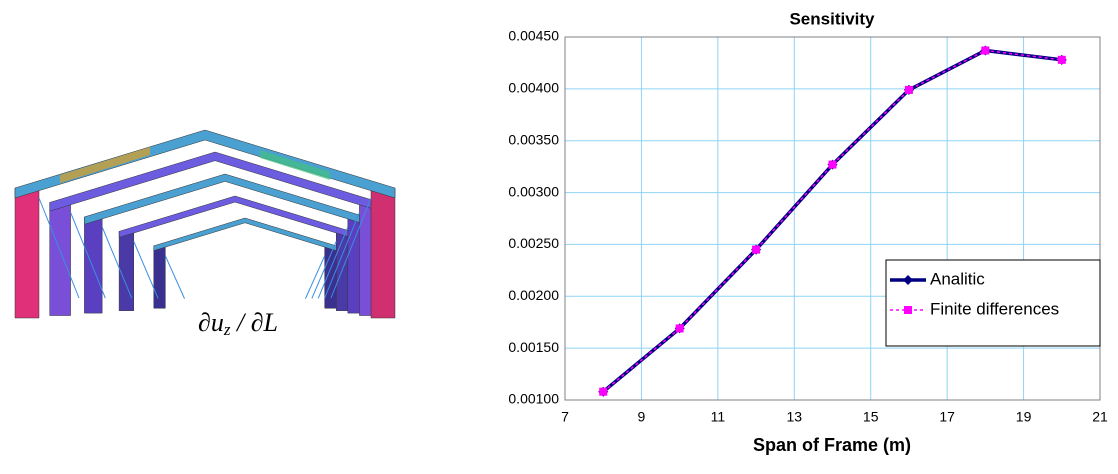 The height and width of the screenshot is (474, 1118). I want to click on y-tick-label: 0.00150, so click(533, 347).